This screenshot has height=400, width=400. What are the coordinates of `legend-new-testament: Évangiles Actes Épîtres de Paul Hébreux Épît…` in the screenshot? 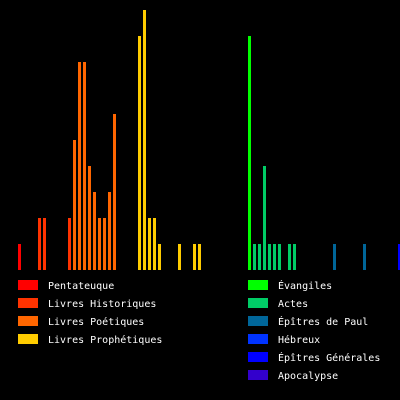 It's located at (314, 330).